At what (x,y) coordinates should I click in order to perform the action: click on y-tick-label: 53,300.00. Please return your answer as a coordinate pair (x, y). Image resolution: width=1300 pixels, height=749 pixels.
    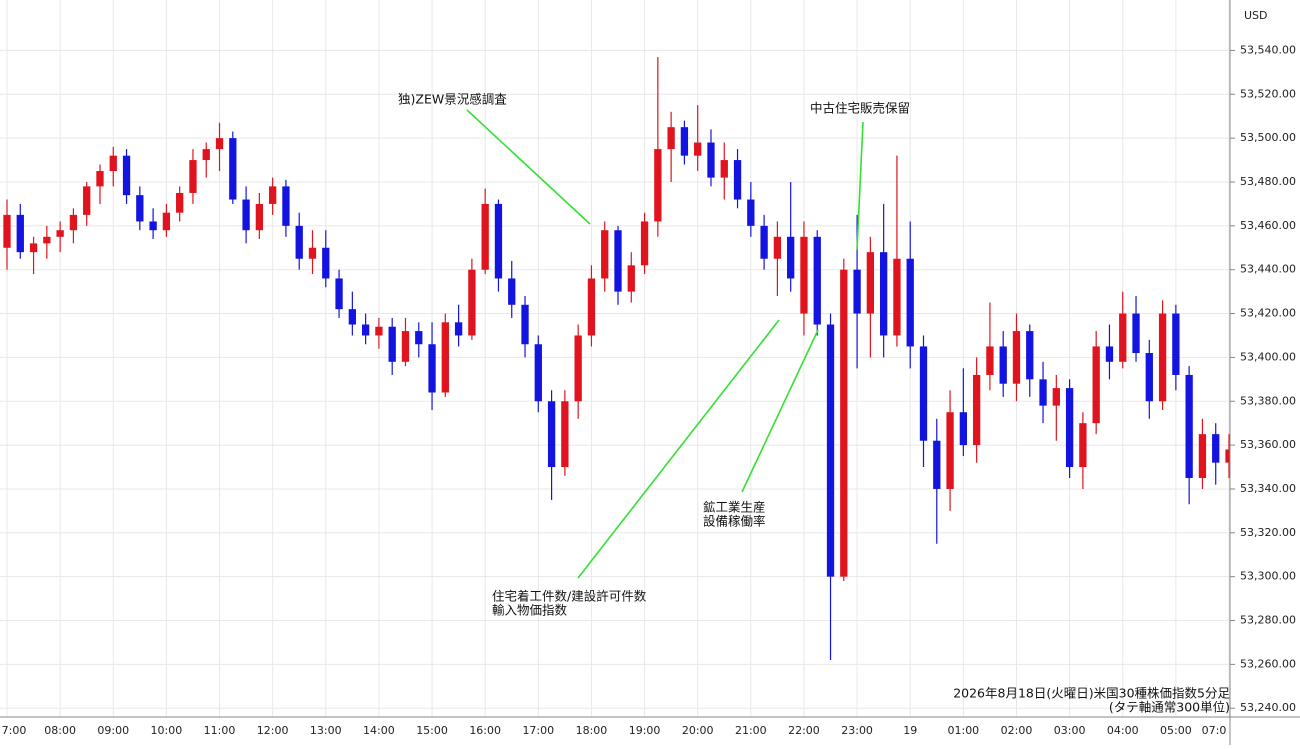
    Looking at the image, I should click on (1268, 576).